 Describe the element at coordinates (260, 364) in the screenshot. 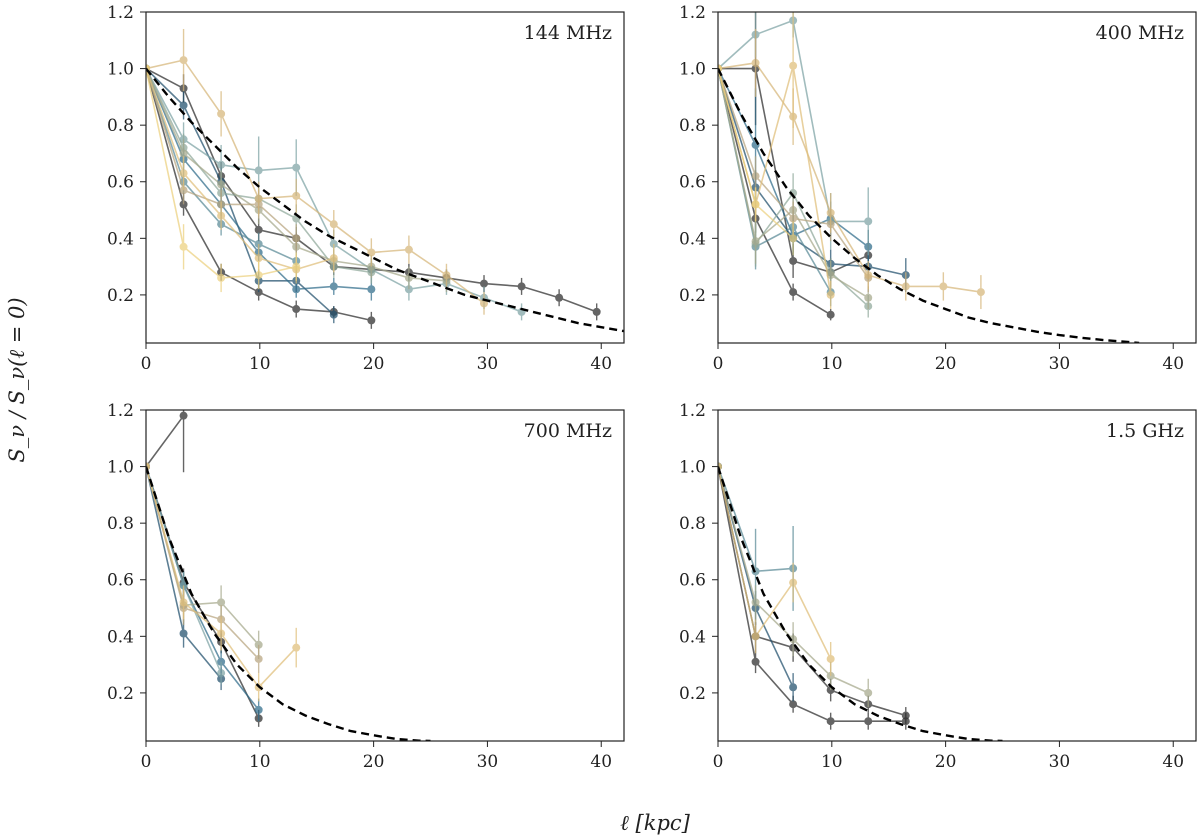

I see `x-tick-label: 10` at that location.